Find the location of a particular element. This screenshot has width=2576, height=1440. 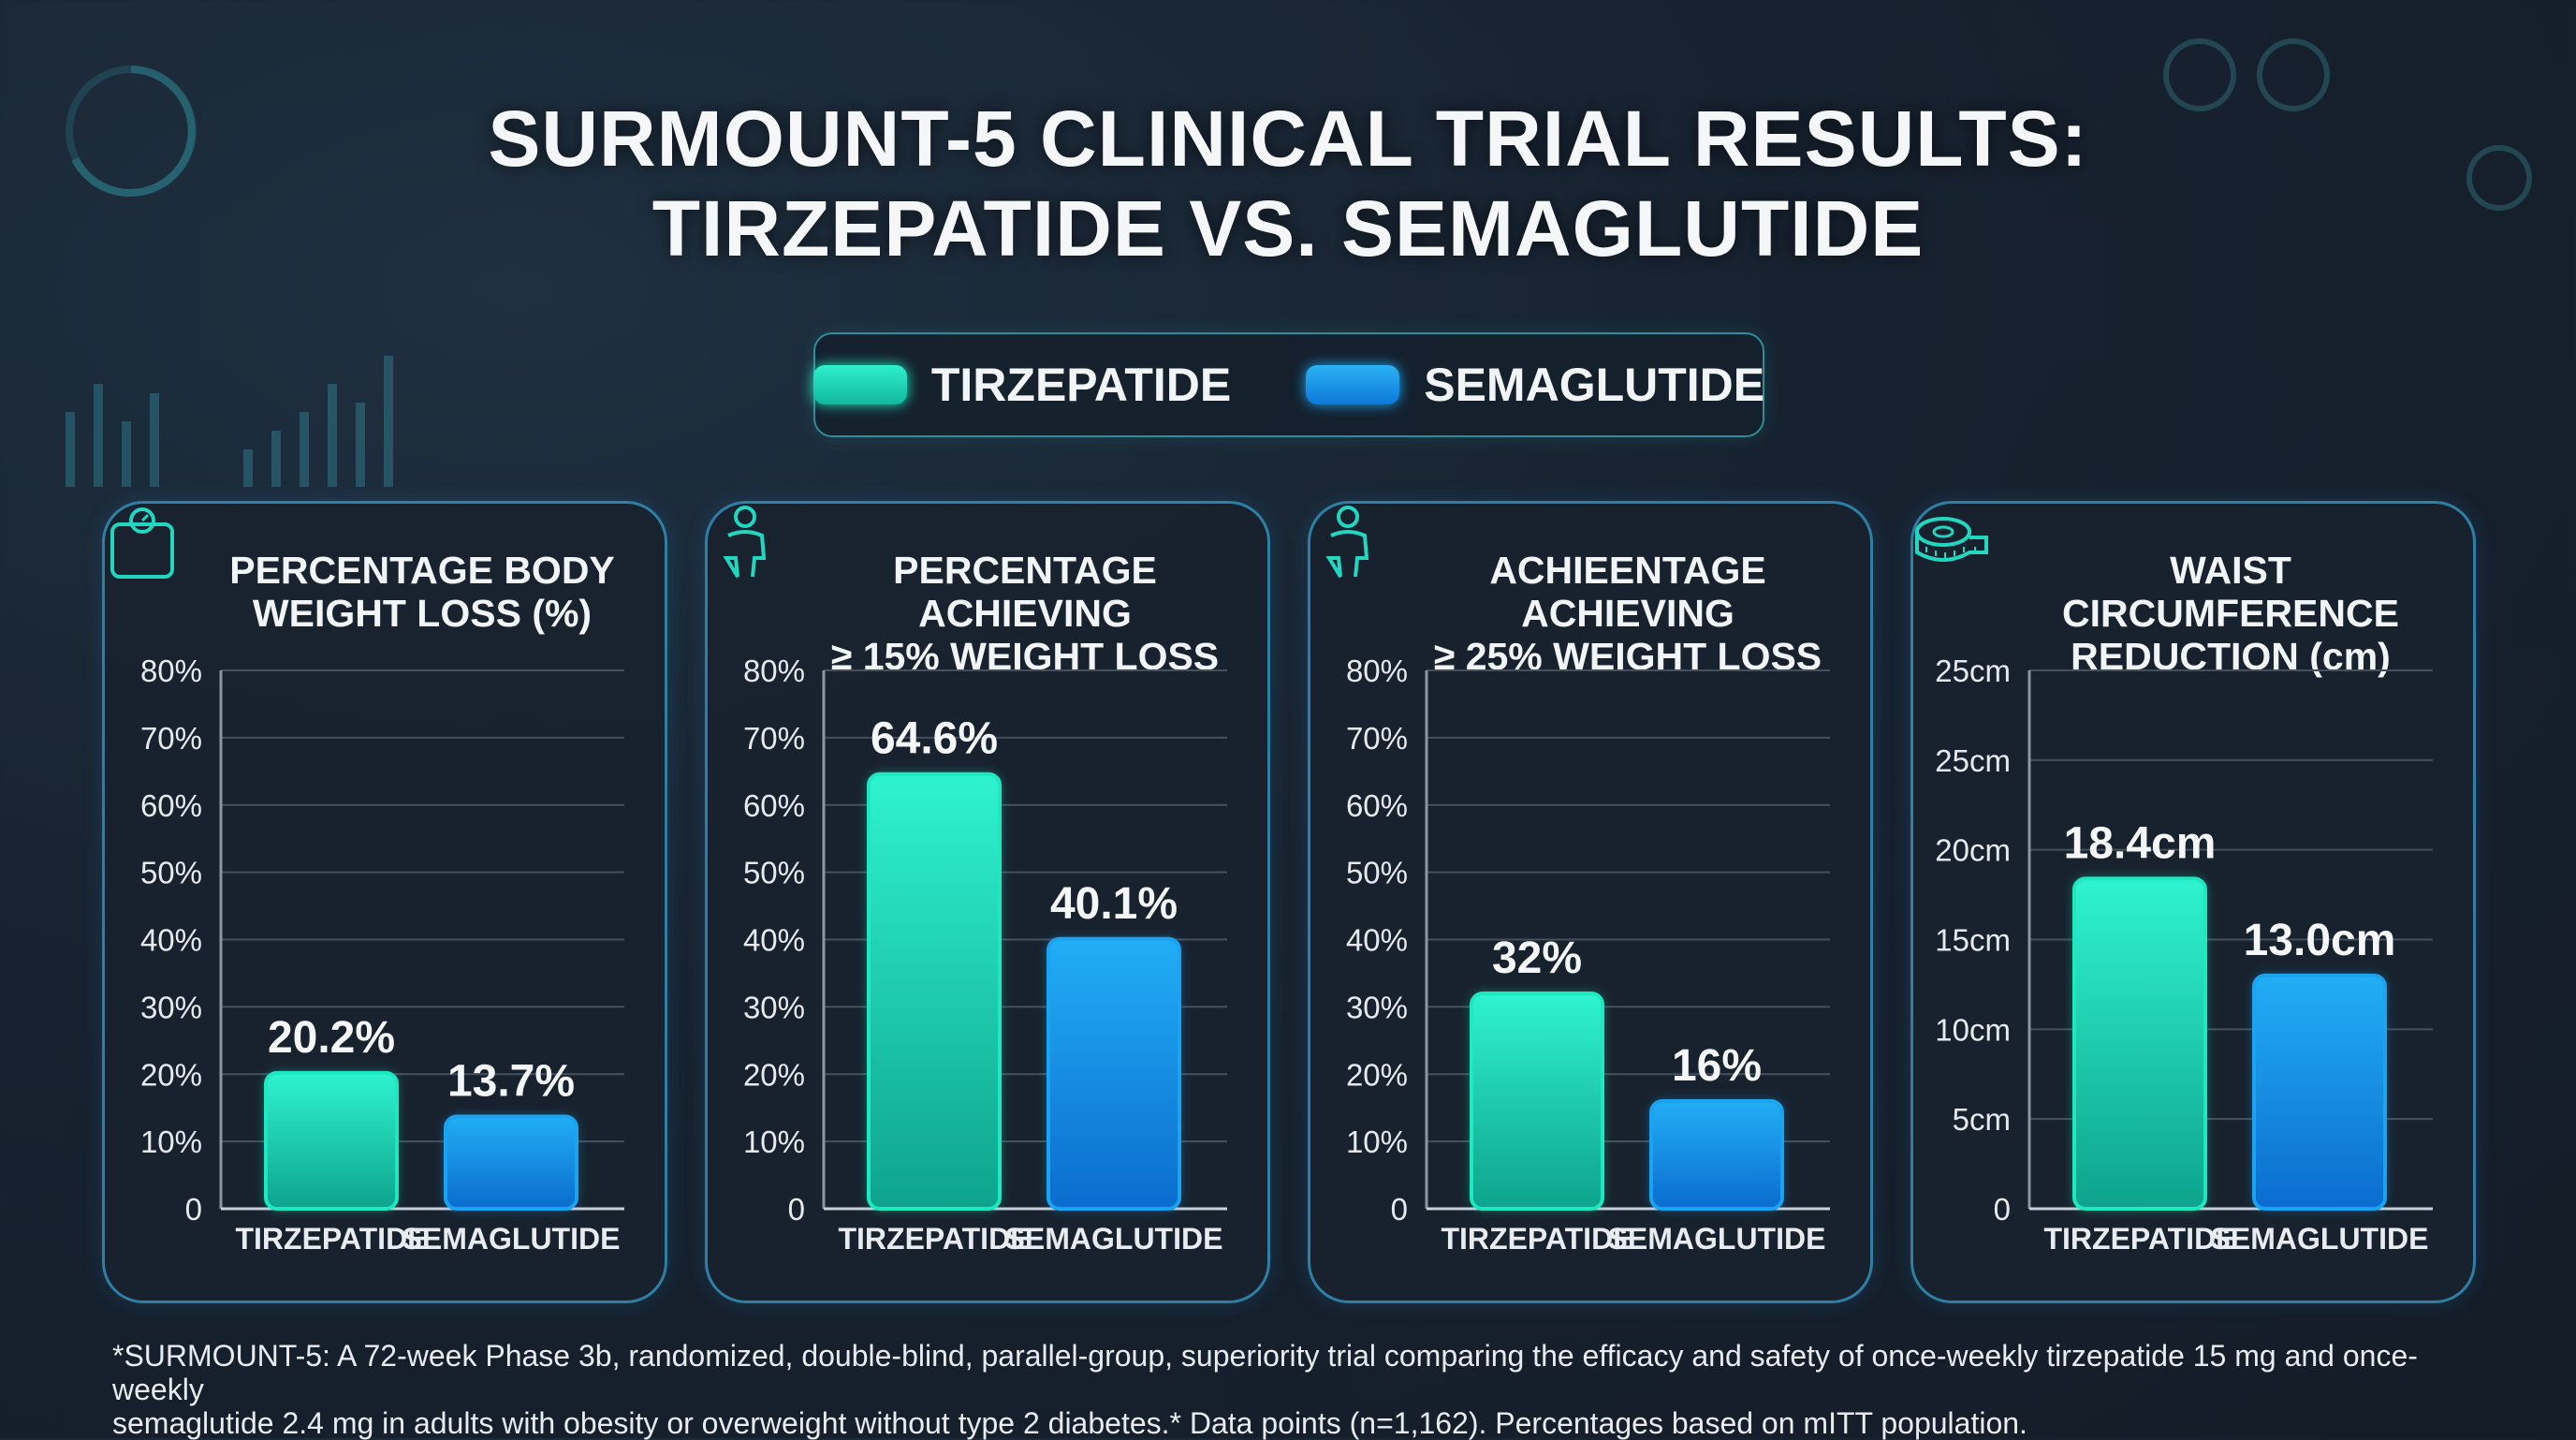

data-label: 32% is located at coordinates (1537, 958).